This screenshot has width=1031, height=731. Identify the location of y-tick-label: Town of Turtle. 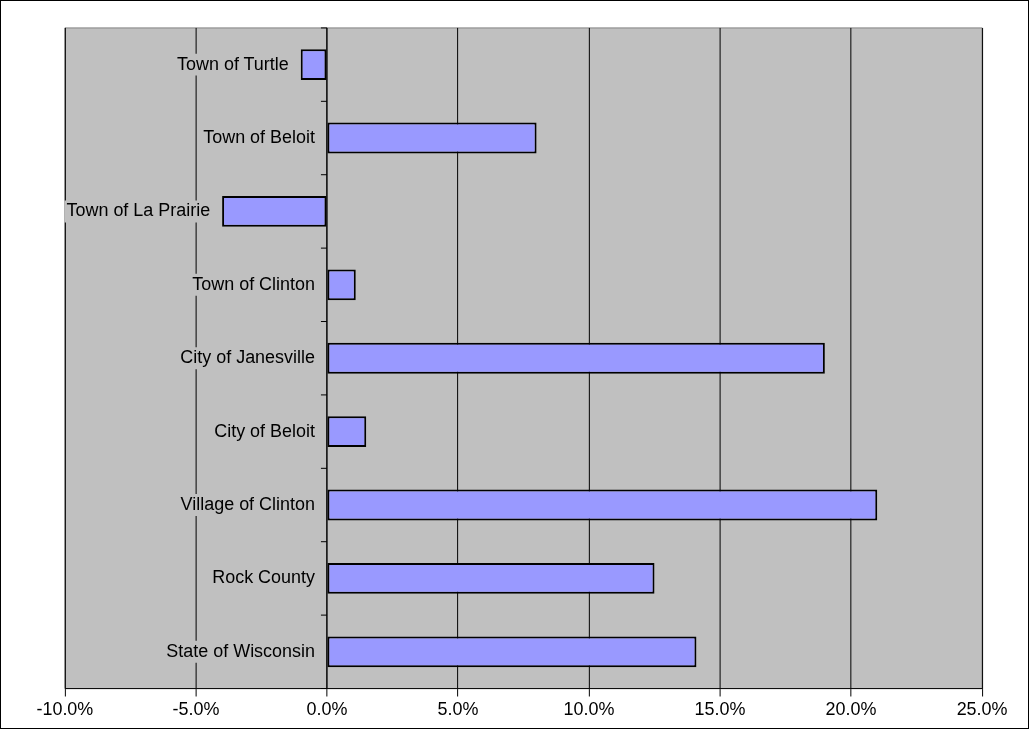
(233, 63).